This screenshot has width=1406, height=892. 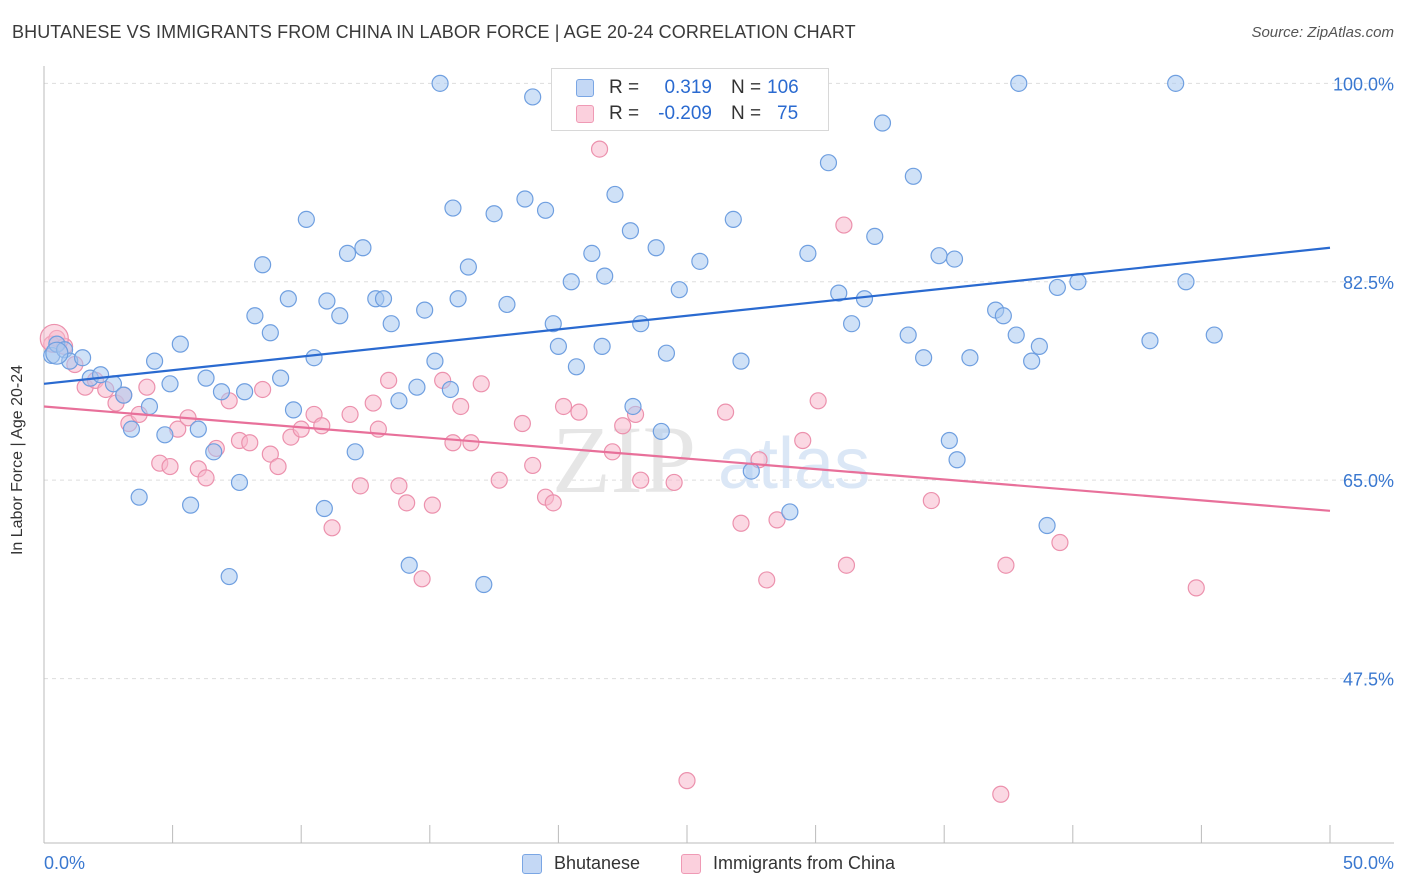 What do you see at coordinates (783, 87) in the screenshot?
I see `legend-n-value: 106` at bounding box center [783, 87].